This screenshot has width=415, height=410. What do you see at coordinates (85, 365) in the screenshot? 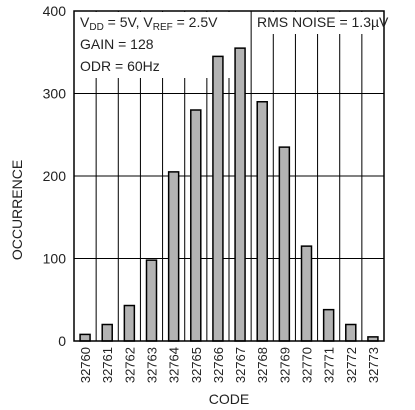
I see `x-tick-label: 32760` at bounding box center [85, 365].